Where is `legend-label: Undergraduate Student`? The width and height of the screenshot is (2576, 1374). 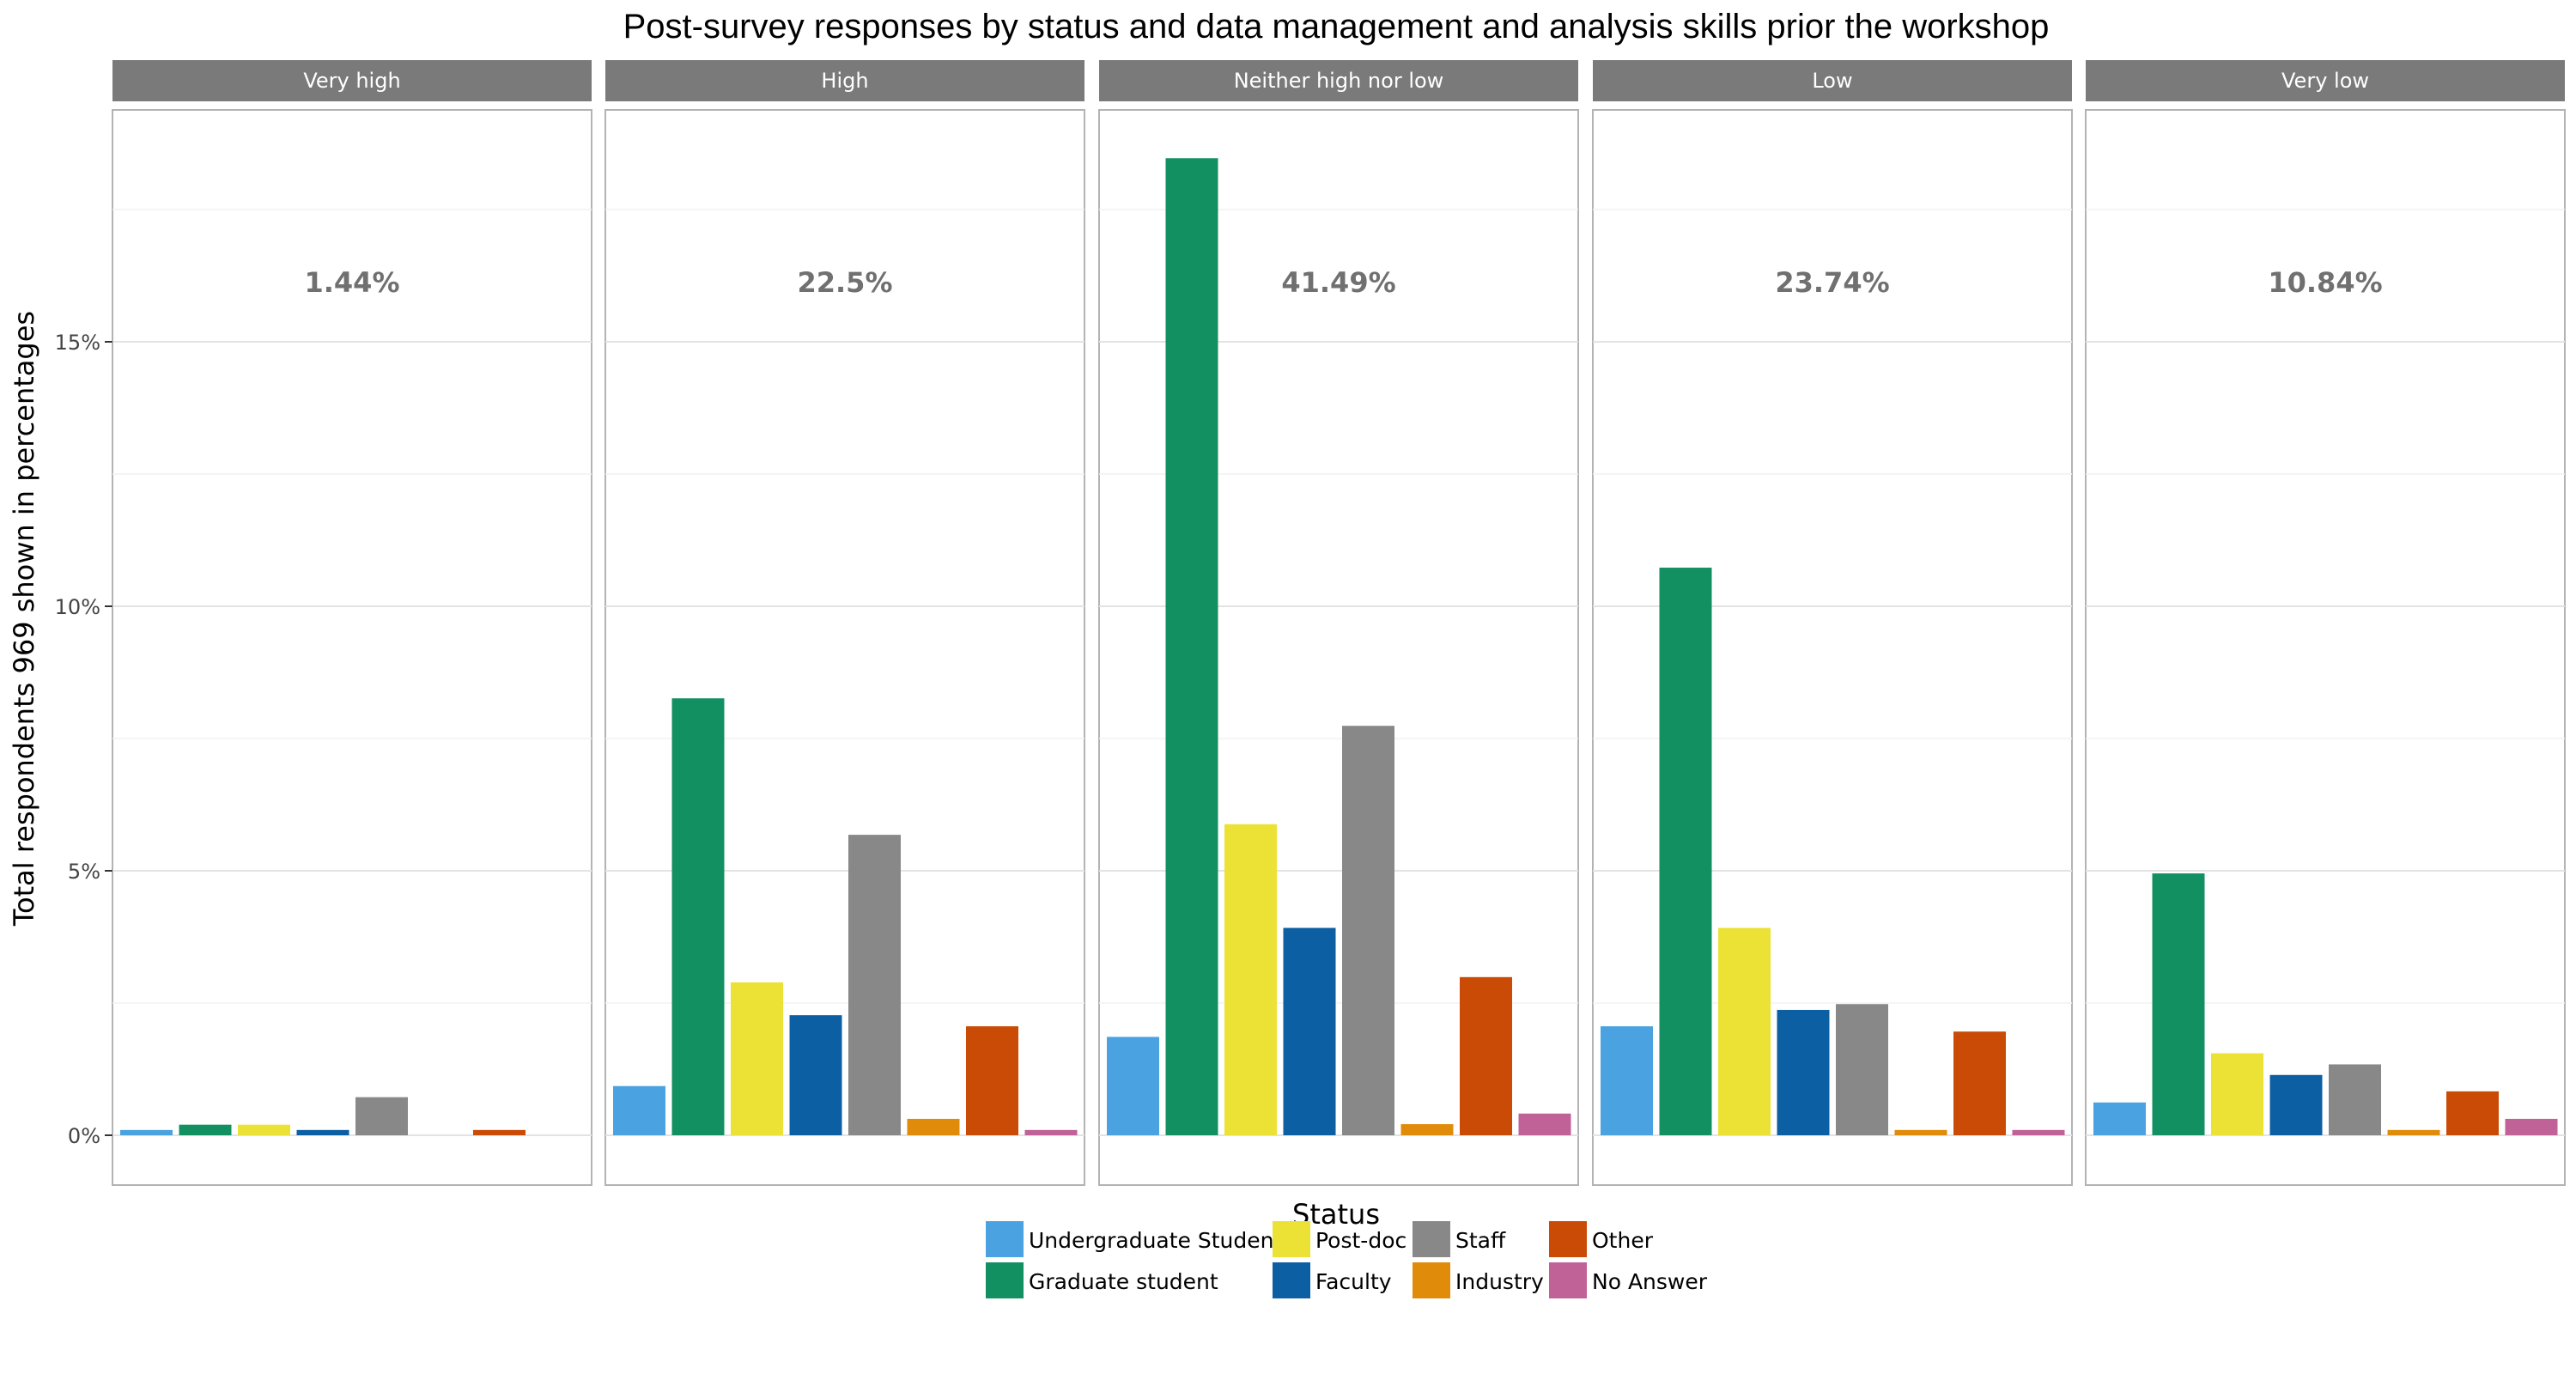 legend-label: Undergraduate Student is located at coordinates (1155, 1240).